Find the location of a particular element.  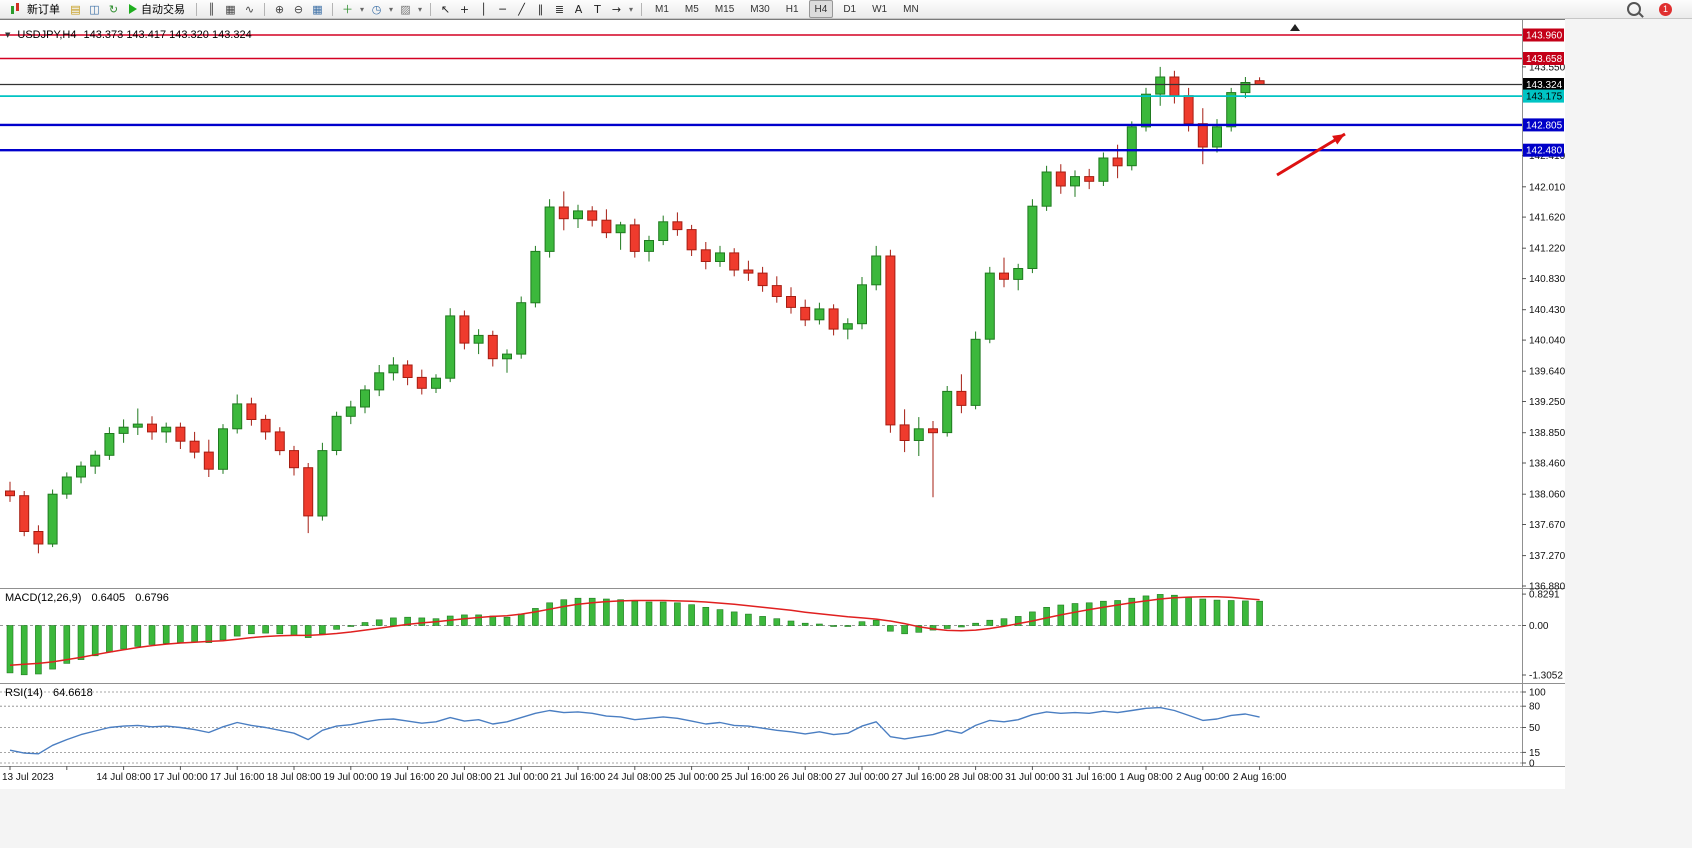

timeframe-m1: M1 is located at coordinates (662, 9).